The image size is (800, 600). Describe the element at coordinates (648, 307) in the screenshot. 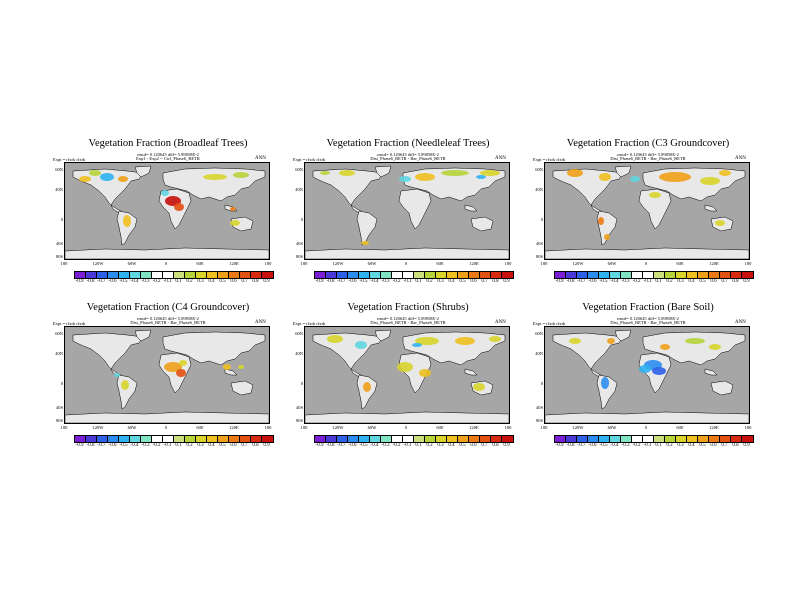

I see `panel-title: Vegetation Fraction (Bare Soil)` at that location.